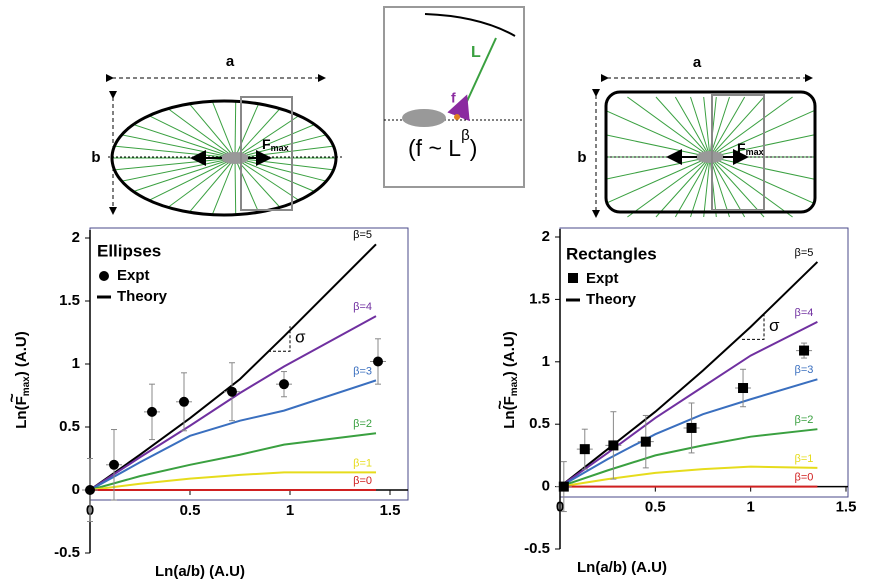 This screenshot has width=872, height=582. I want to click on law-text: (f ~ L, so click(434, 148).